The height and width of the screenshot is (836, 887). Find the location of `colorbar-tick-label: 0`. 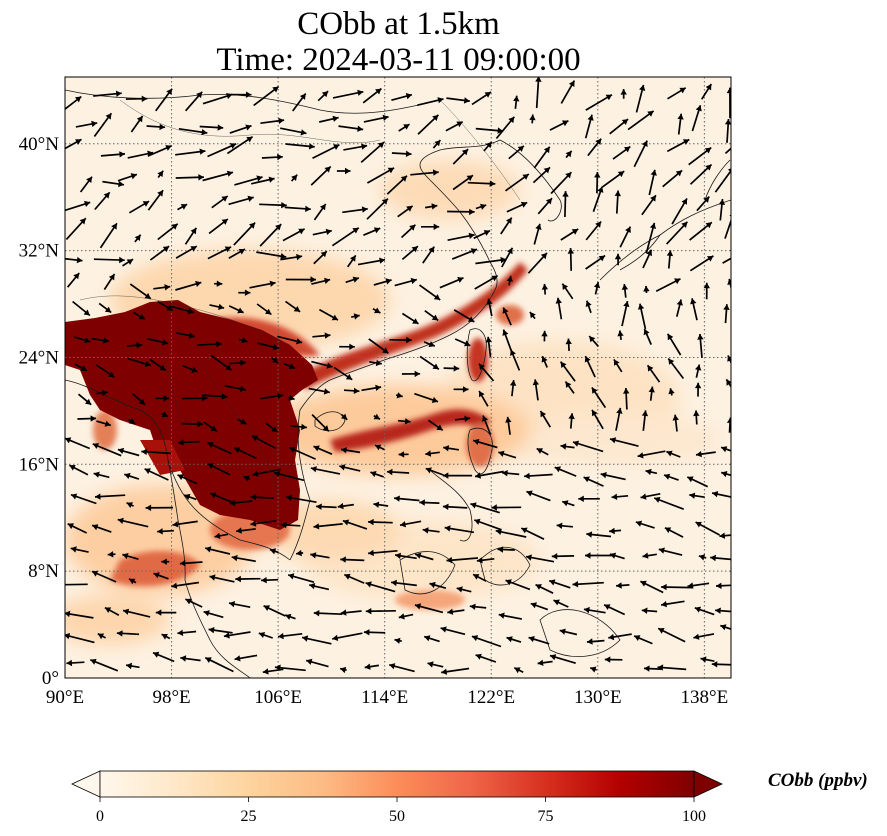

colorbar-tick-label: 0 is located at coordinates (100, 816).